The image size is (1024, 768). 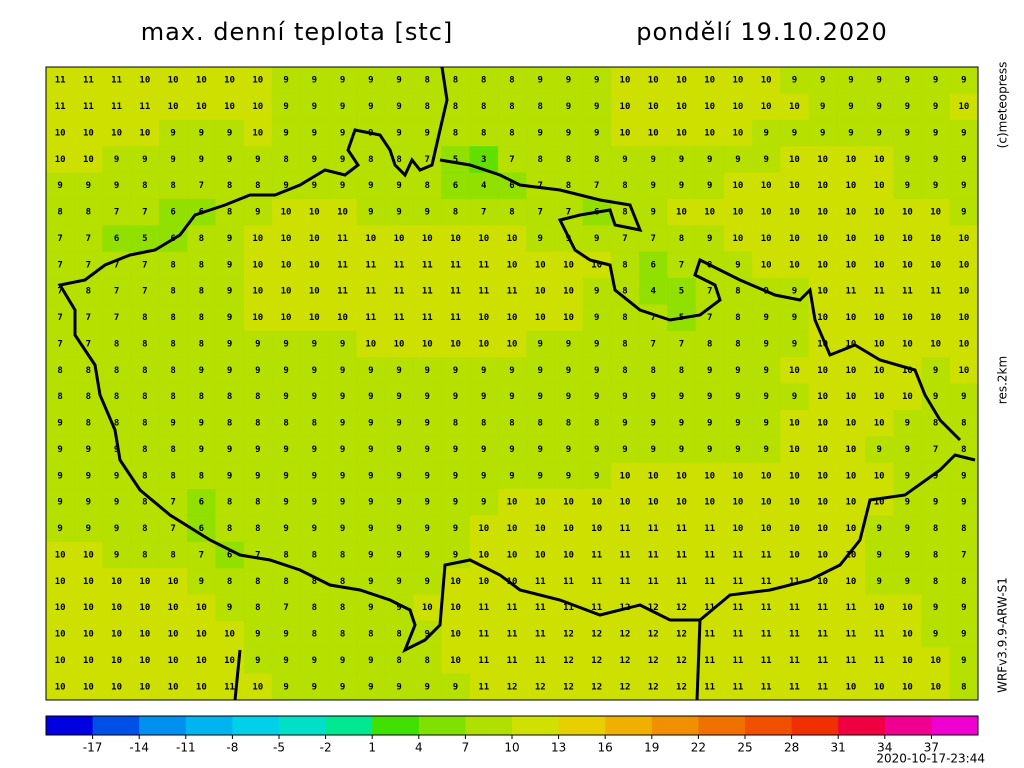 I want to click on copyright: (c)meteopress, so click(x=1003, y=105).